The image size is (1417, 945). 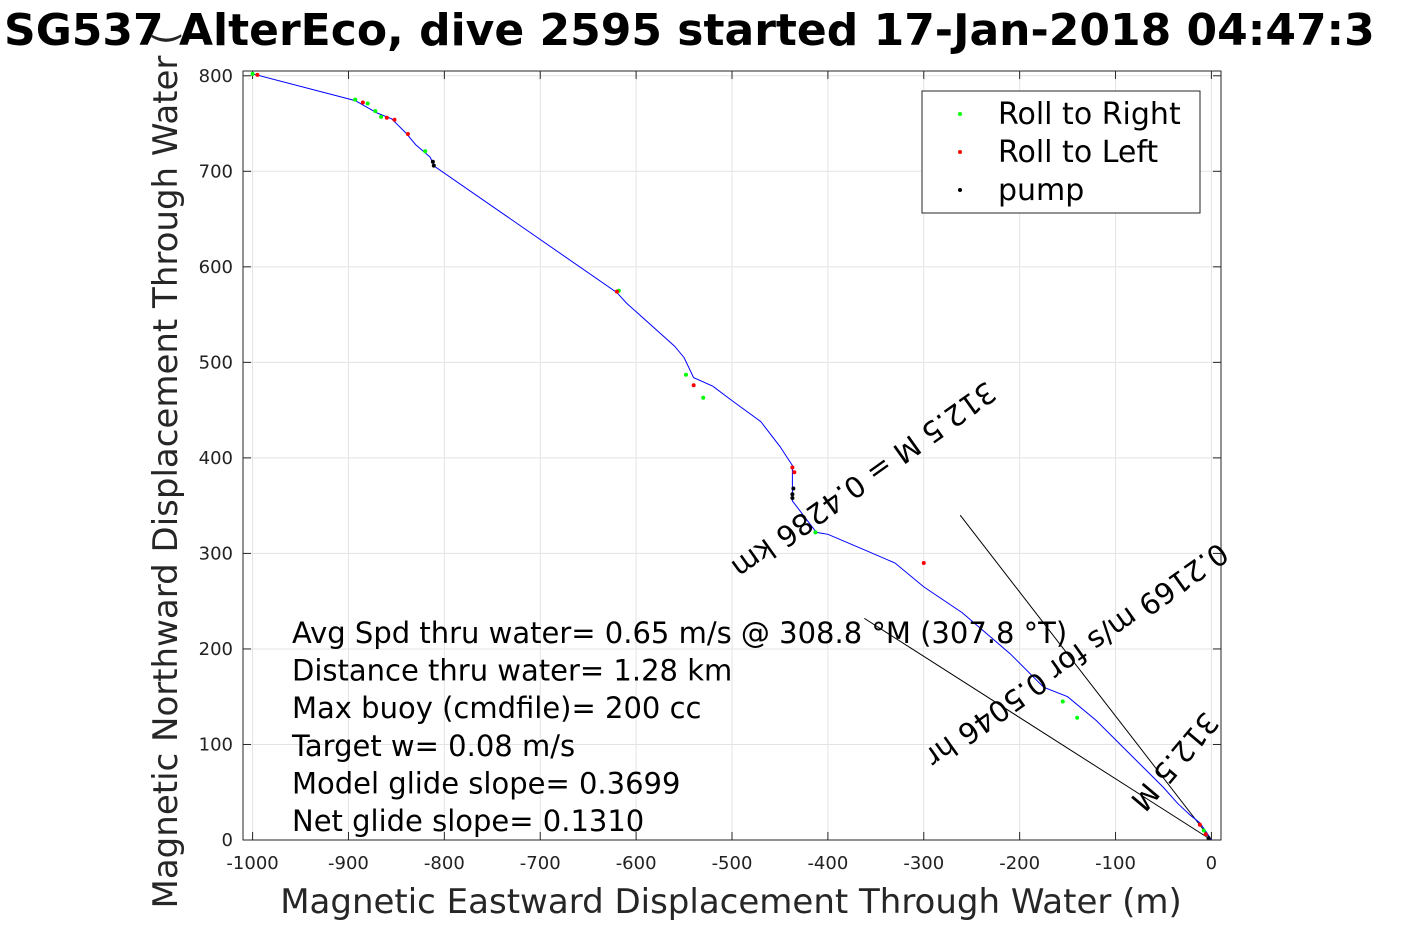 I want to click on y-tick-label: 500, so click(x=216, y=362).